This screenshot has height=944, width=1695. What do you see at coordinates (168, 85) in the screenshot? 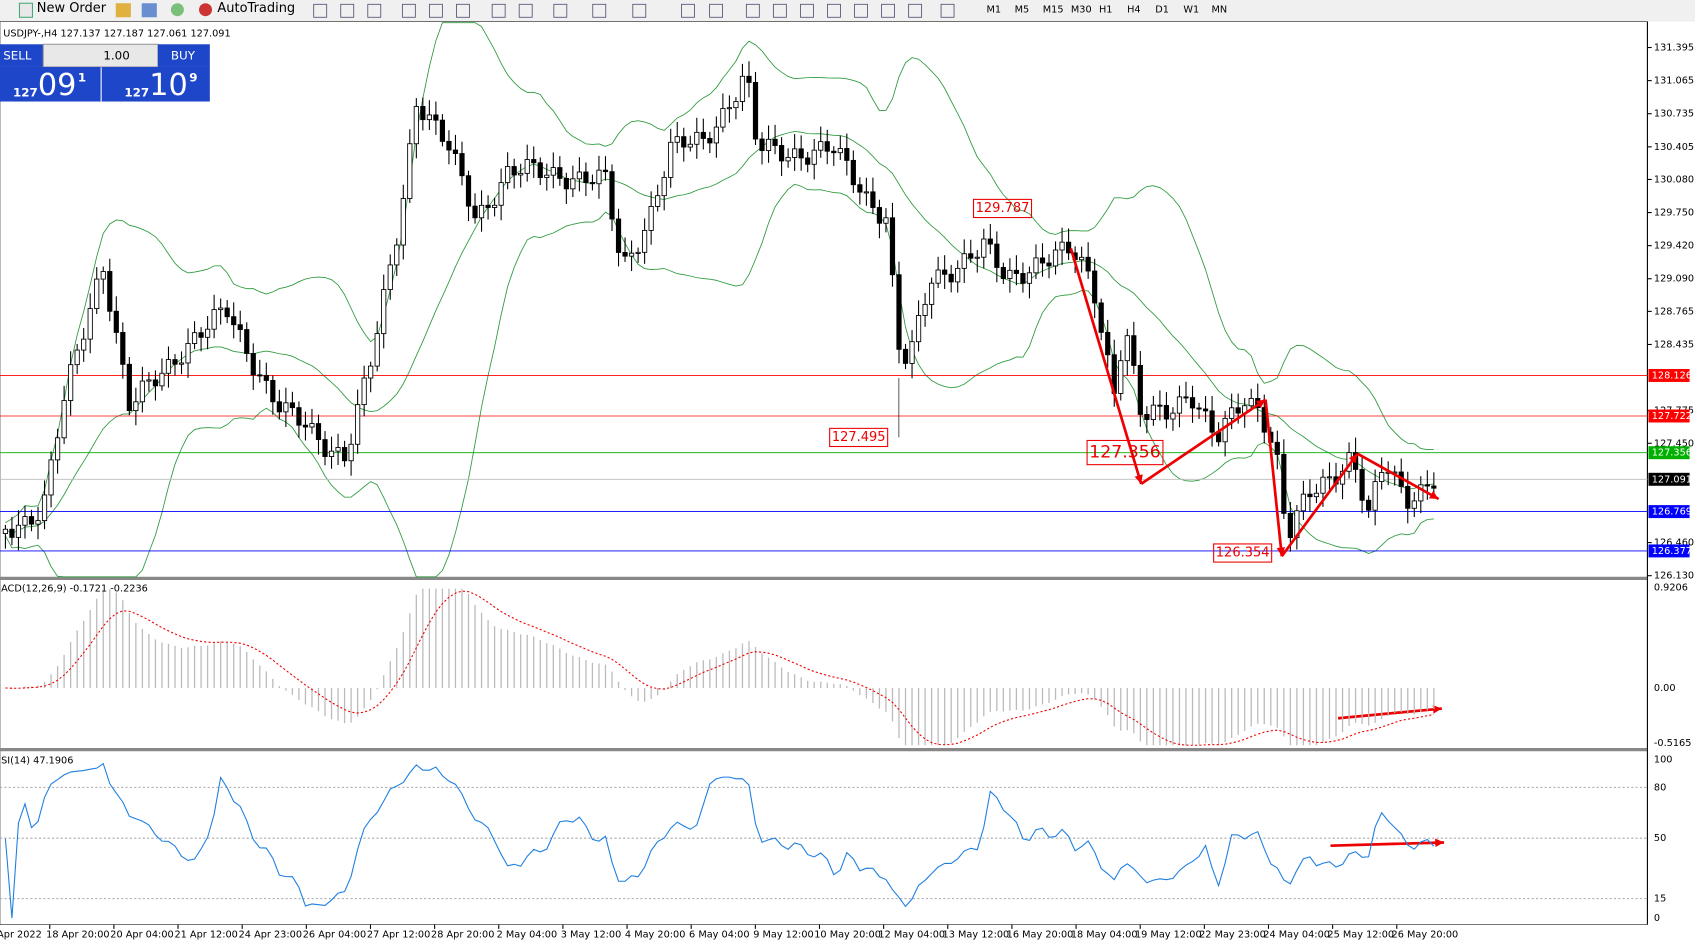
I see `buy-big: 10` at bounding box center [168, 85].